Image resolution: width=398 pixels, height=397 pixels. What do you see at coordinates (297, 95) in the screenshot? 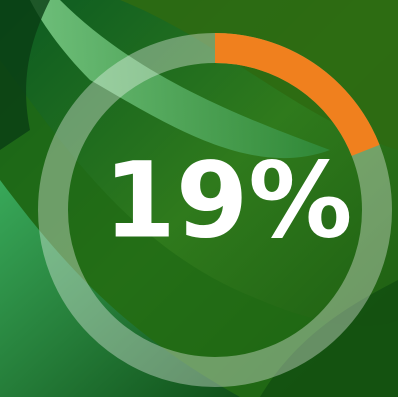
I see `progress-arc` at bounding box center [297, 95].